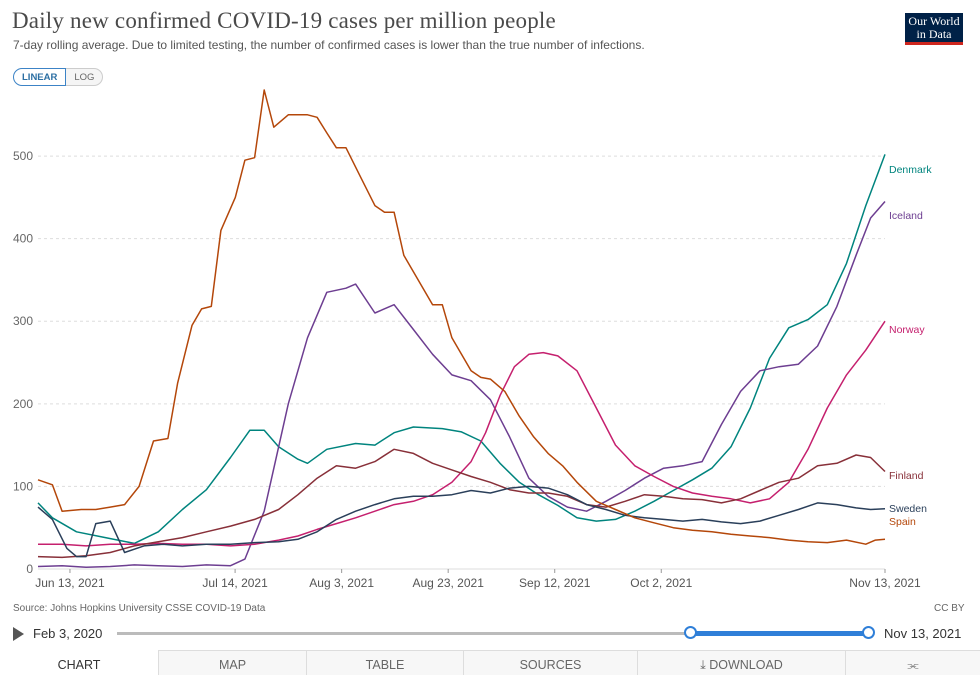 The image size is (980, 679). Describe the element at coordinates (908, 509) in the screenshot. I see `series-label-sweden: Sweden` at that location.